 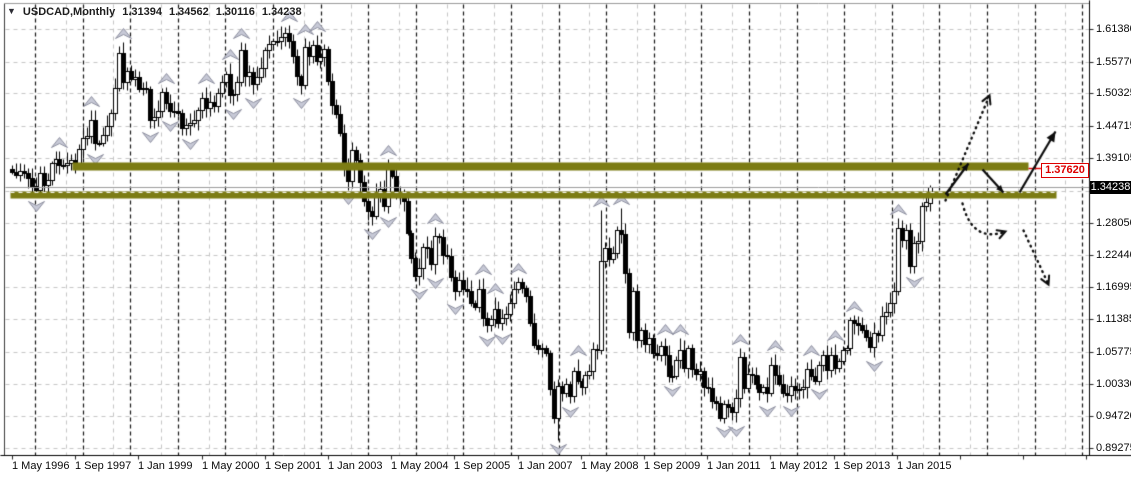 What do you see at coordinates (1113, 125) in the screenshot?
I see `y-axis-label: 1.44715` at bounding box center [1113, 125].